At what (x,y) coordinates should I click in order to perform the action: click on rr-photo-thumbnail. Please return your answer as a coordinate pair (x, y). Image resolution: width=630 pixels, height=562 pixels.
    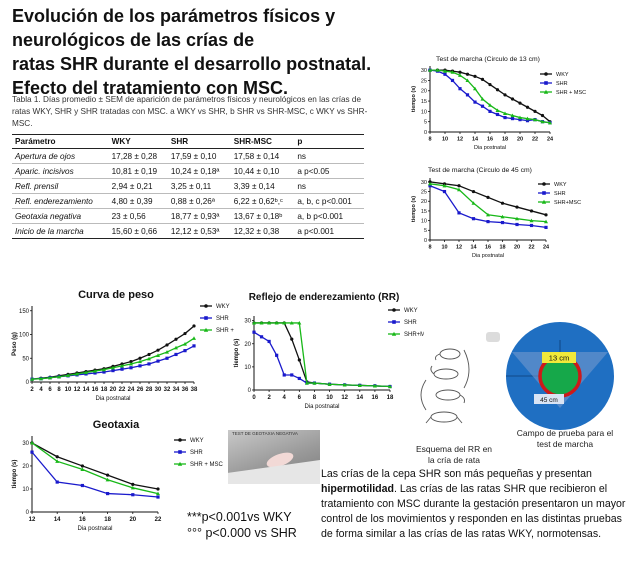
    Looking at the image, I should click on (493, 337).